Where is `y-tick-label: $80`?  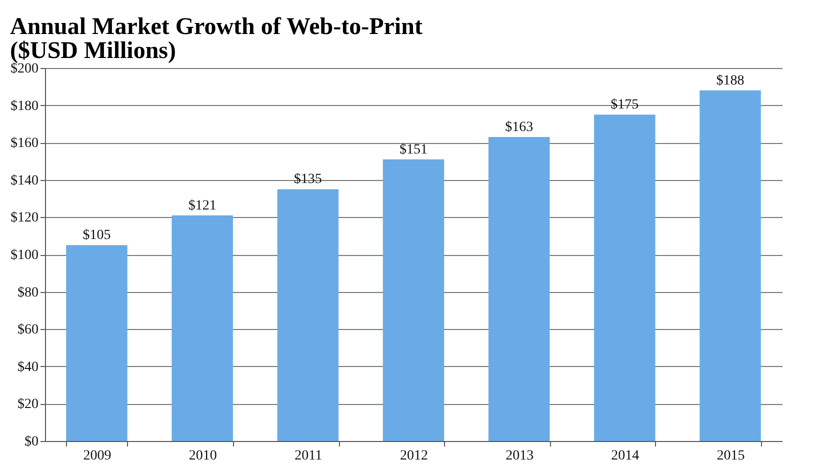
y-tick-label: $80 is located at coordinates (28, 292).